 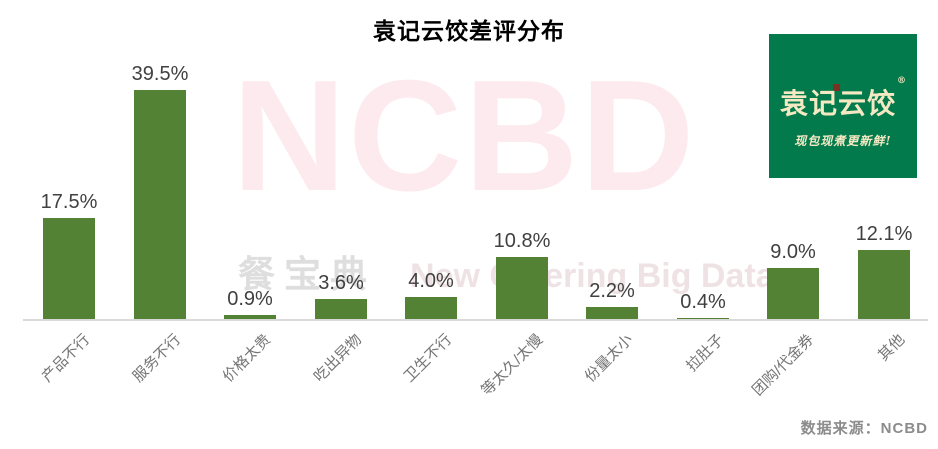 I want to click on brand-logo: 袁记云饺® 现包现煮更新鲜!, so click(x=843, y=106).